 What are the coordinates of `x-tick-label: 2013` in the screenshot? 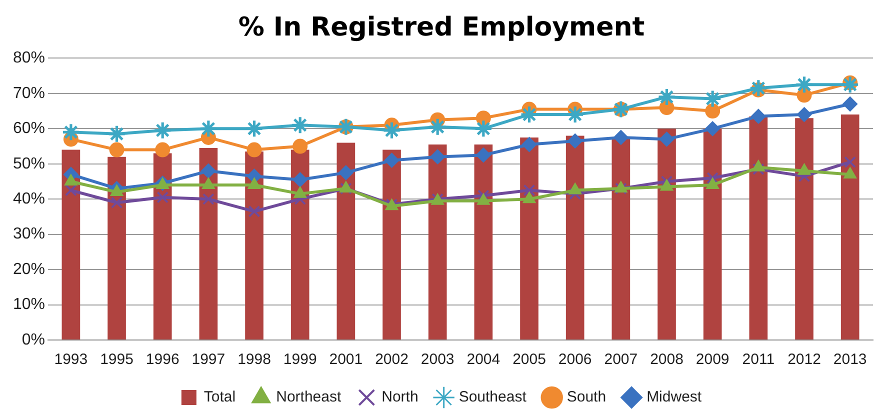 It's located at (850, 359).